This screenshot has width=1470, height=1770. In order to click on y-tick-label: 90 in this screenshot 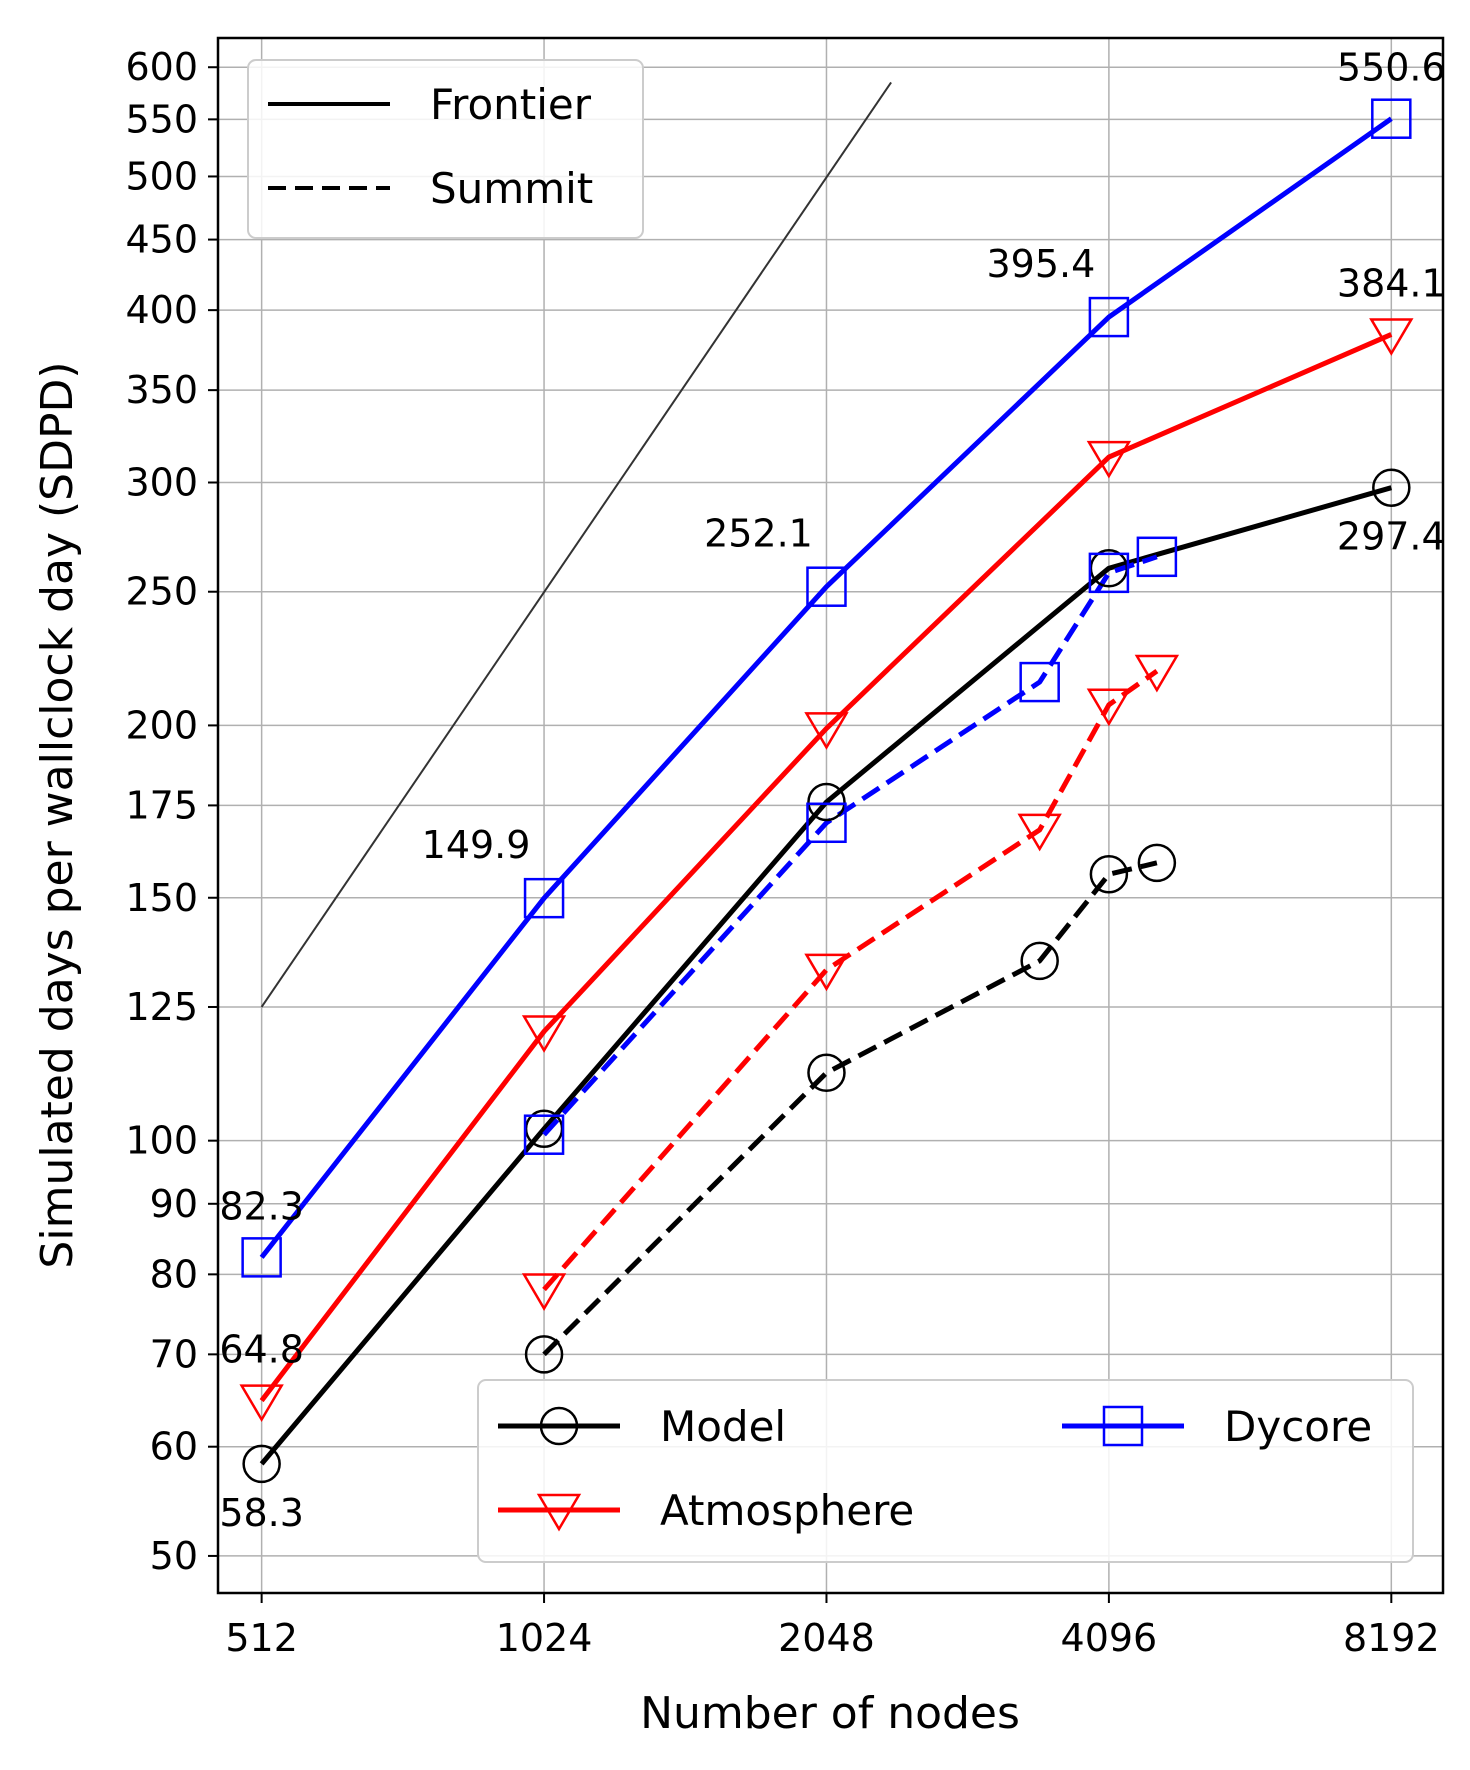, I will do `click(174, 1204)`.